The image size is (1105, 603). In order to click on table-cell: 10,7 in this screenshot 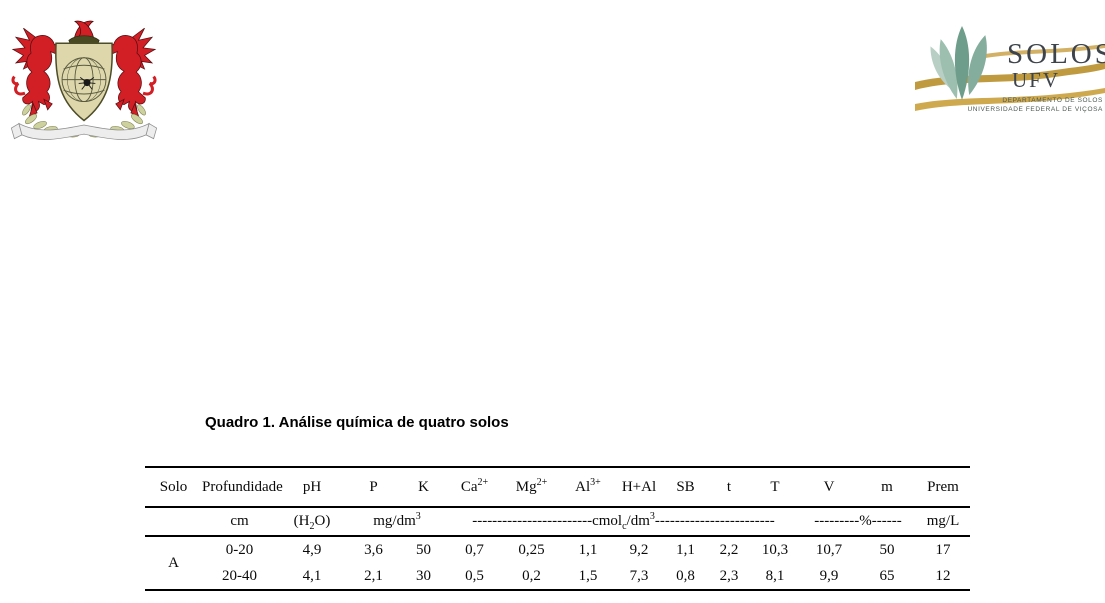, I will do `click(829, 549)`.